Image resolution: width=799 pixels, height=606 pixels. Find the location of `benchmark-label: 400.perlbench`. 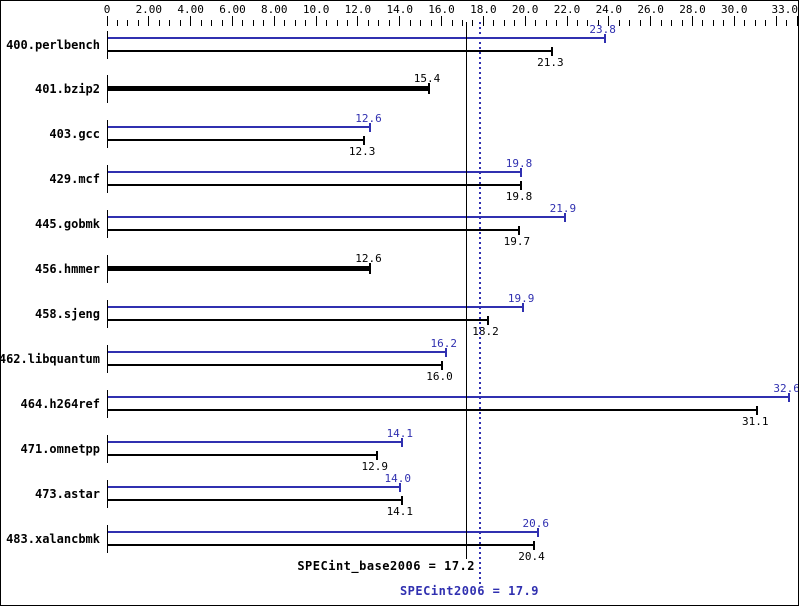

benchmark-label: 400.perlbench is located at coordinates (53, 44).